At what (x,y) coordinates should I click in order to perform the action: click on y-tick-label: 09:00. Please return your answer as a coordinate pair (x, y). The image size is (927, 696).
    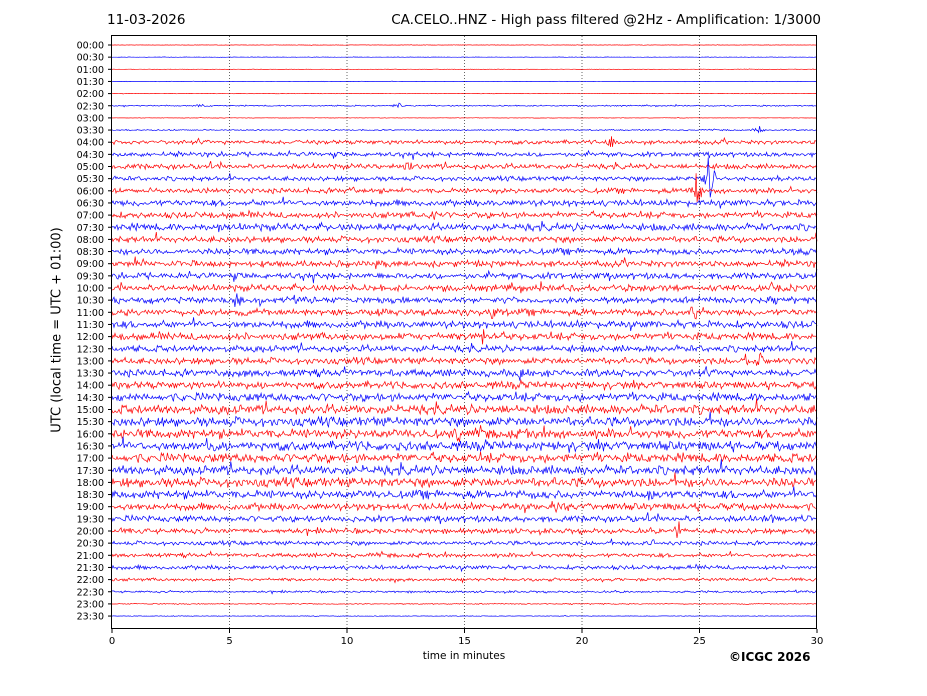
    Looking at the image, I should click on (90, 264).